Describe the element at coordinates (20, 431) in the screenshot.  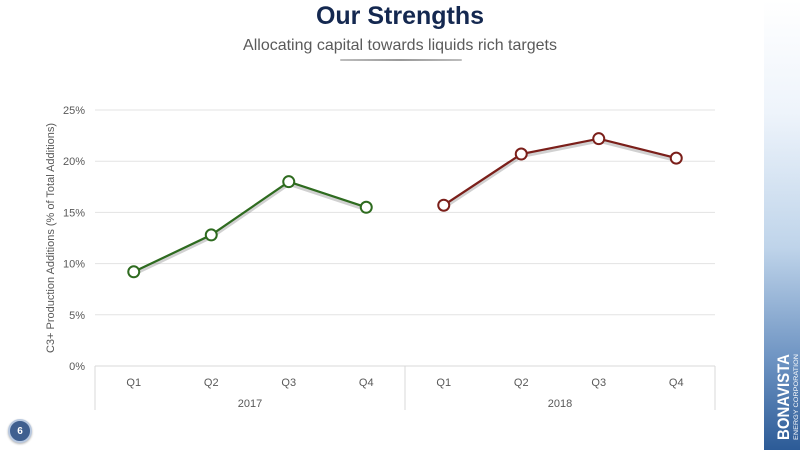
I see `page-number-badge: 6` at that location.